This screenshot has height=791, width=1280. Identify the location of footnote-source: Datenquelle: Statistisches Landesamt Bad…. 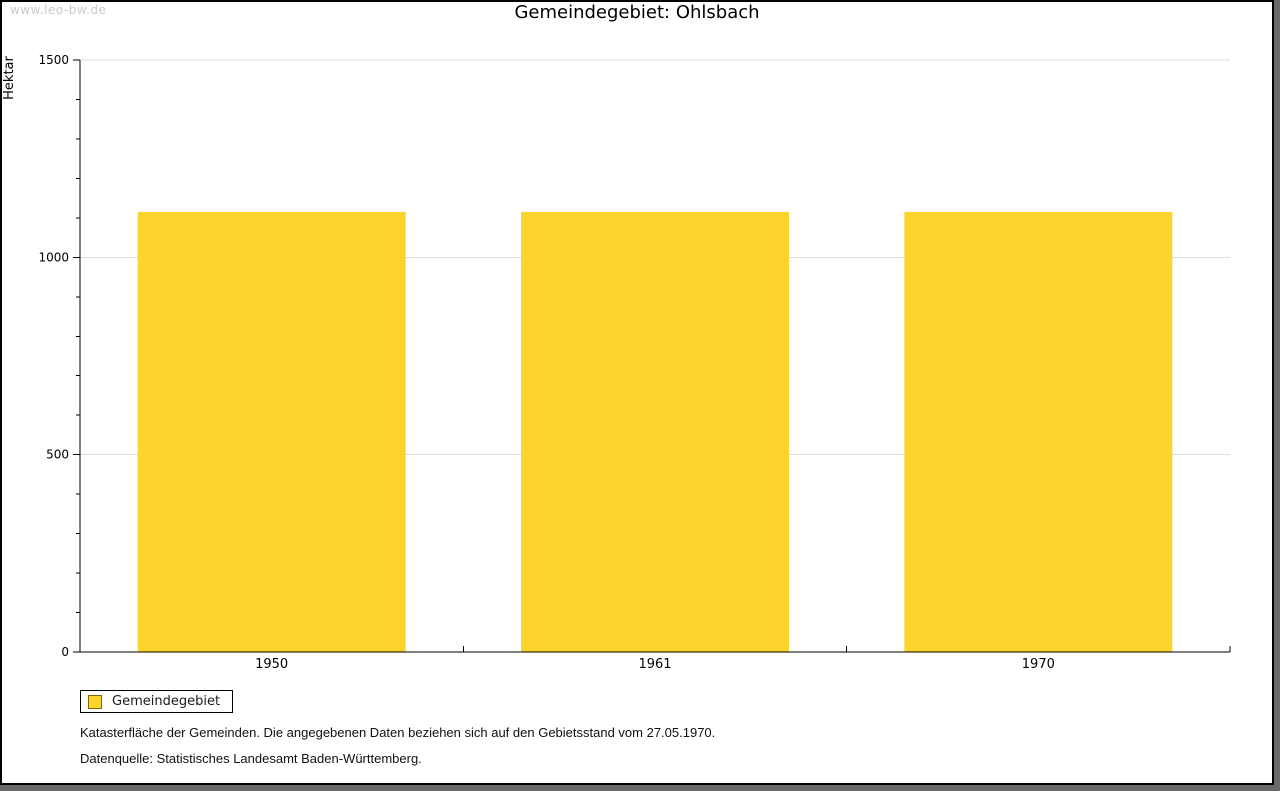
(251, 758).